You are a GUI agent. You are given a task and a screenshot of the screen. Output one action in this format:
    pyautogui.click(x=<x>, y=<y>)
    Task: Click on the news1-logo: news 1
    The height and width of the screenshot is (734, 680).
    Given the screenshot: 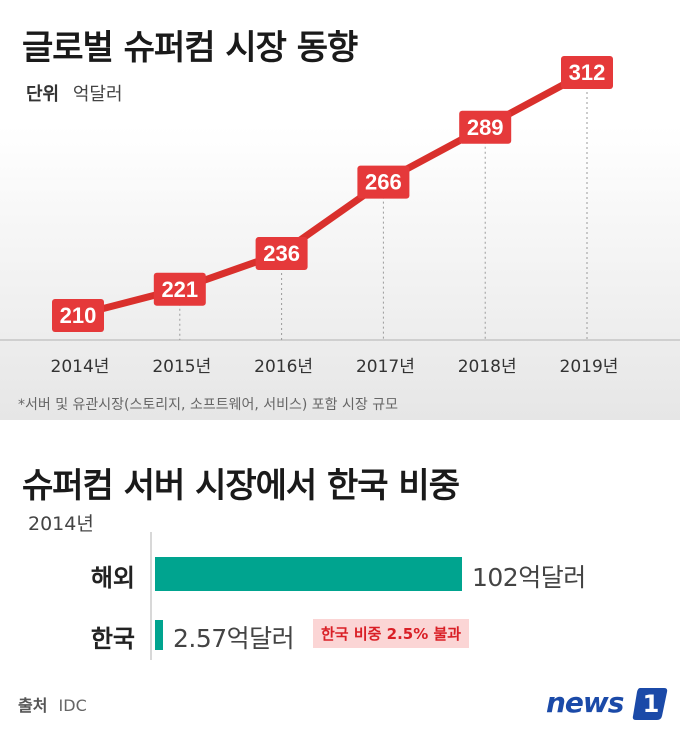 What is the action you would take?
    pyautogui.click(x=611, y=704)
    